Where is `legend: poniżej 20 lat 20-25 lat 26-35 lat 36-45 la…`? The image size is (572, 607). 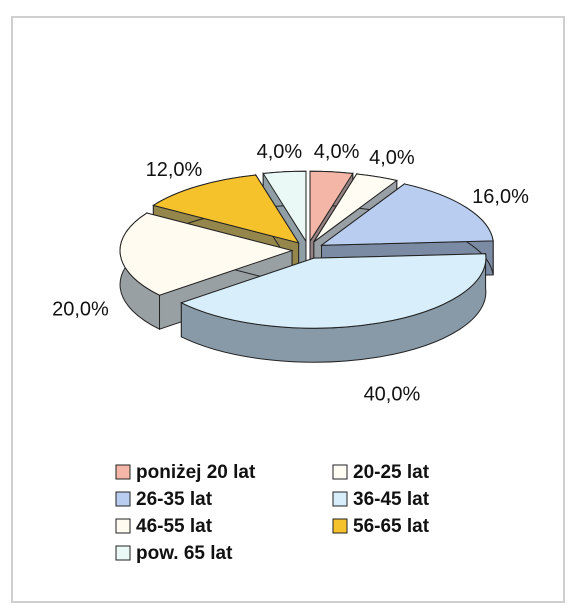
legend: poniżej 20 lat 20-25 lat 26-35 lat 36-45 la… is located at coordinates (272, 513).